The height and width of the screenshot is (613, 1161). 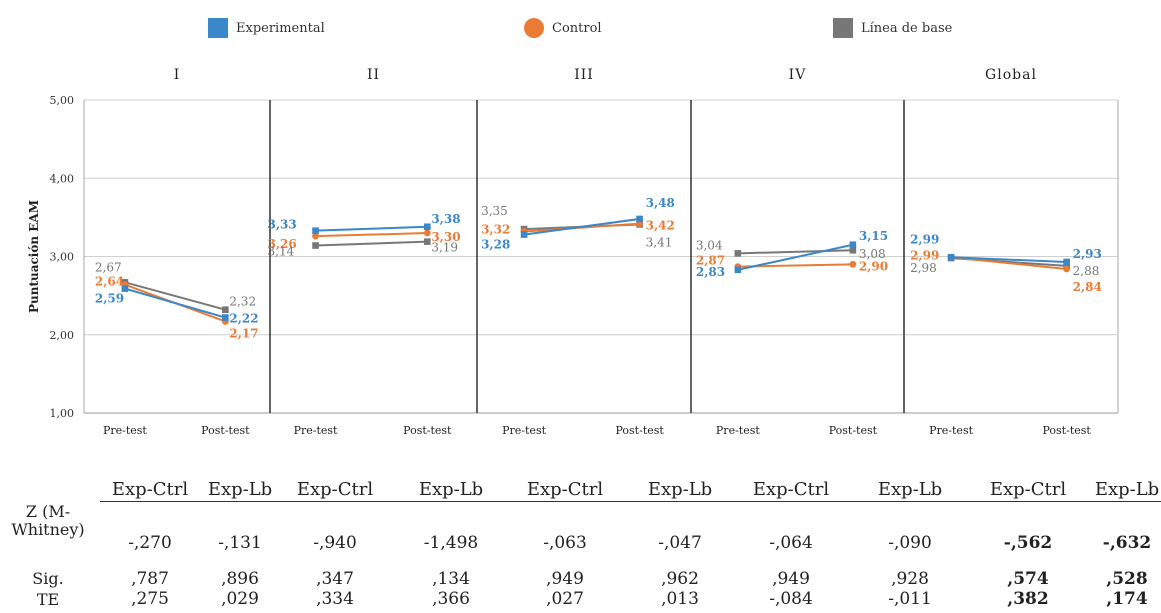 I want to click on data-label: 3,42, so click(x=660, y=226).